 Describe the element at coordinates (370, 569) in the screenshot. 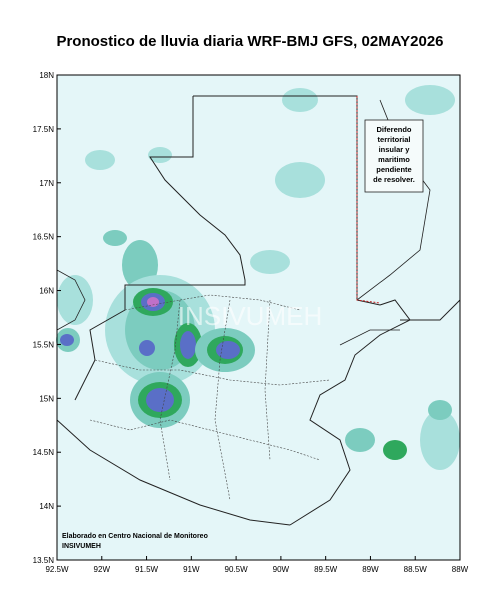

I see `x-tick-label: 89W` at that location.